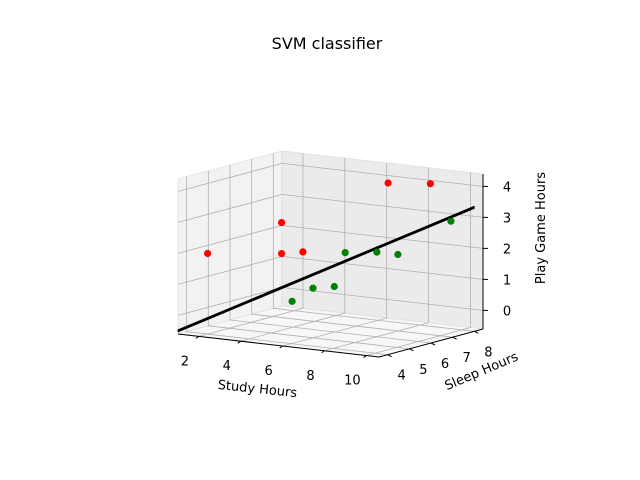 The image size is (640, 480). Describe the element at coordinates (402, 376) in the screenshot. I see `y-tick-label: 4` at that location.